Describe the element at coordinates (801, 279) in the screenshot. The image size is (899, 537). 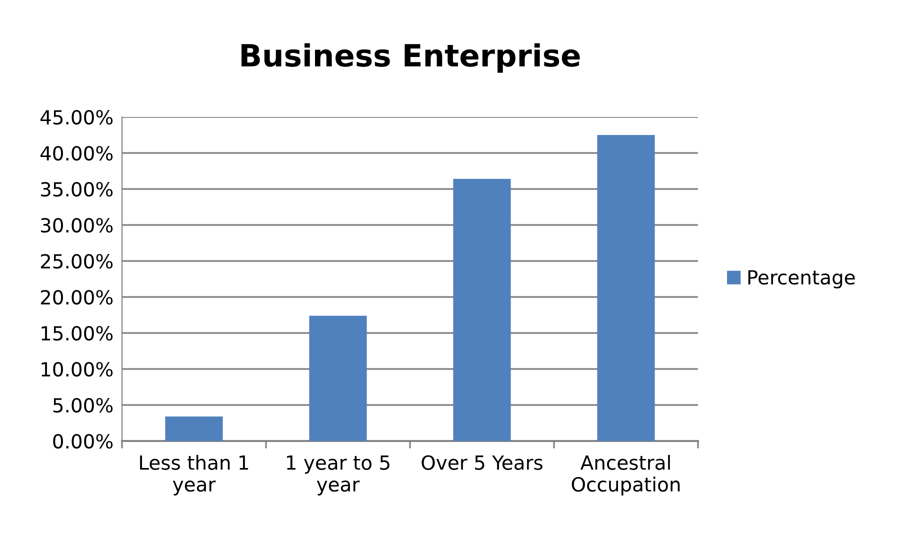
I see `legend-label: Percentage` at that location.